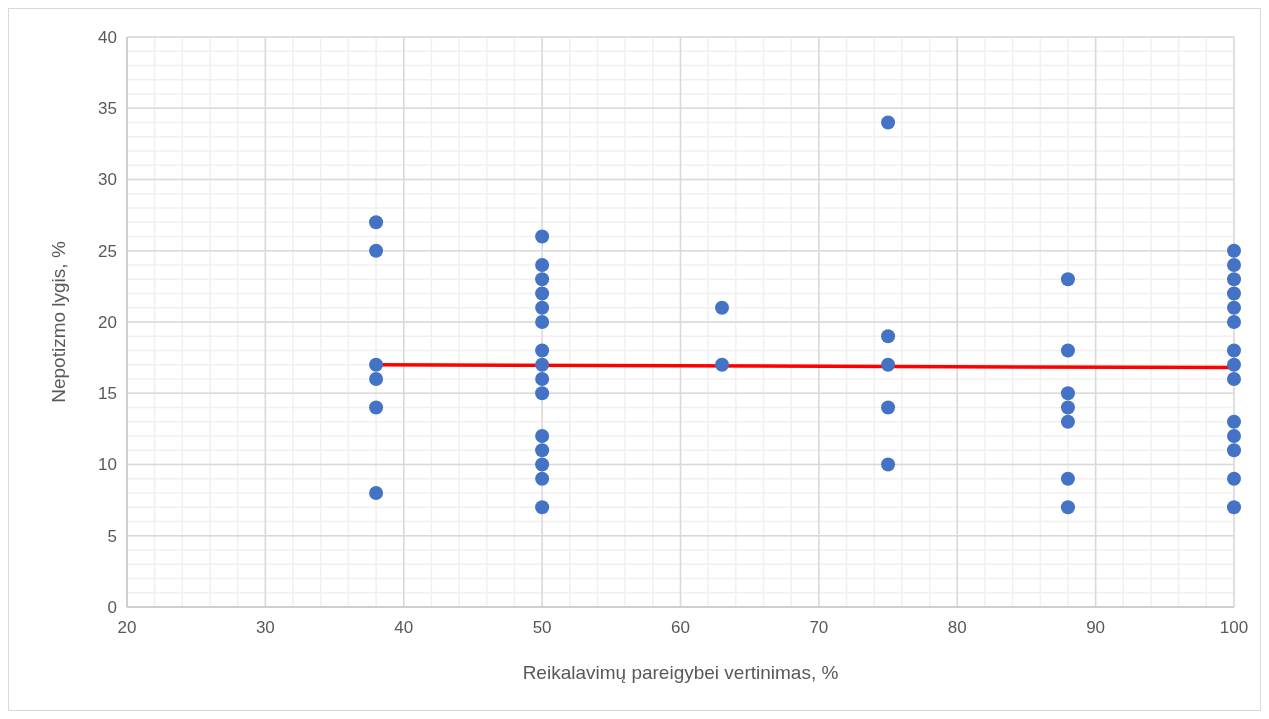 The width and height of the screenshot is (1269, 719). What do you see at coordinates (107, 322) in the screenshot?
I see `y-tick-label: 20` at bounding box center [107, 322].